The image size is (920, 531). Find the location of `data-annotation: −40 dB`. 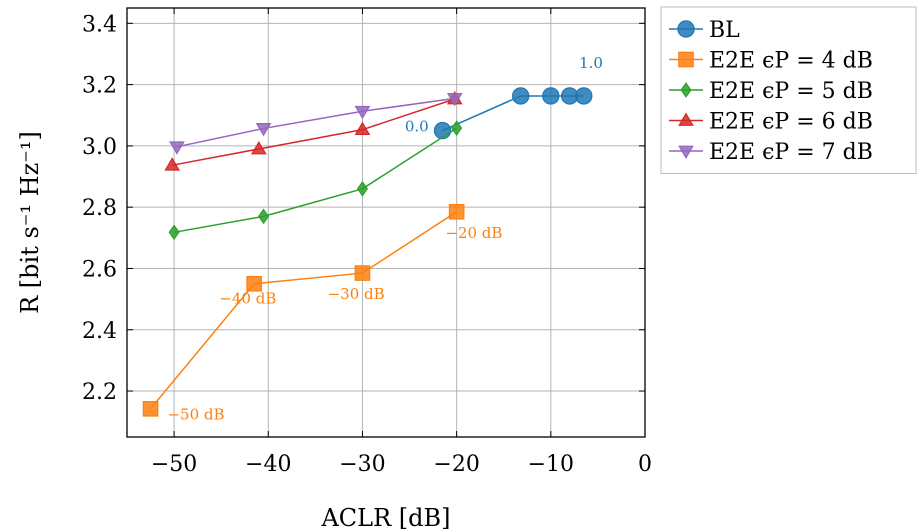

data-annotation: −40 dB is located at coordinates (247, 299).